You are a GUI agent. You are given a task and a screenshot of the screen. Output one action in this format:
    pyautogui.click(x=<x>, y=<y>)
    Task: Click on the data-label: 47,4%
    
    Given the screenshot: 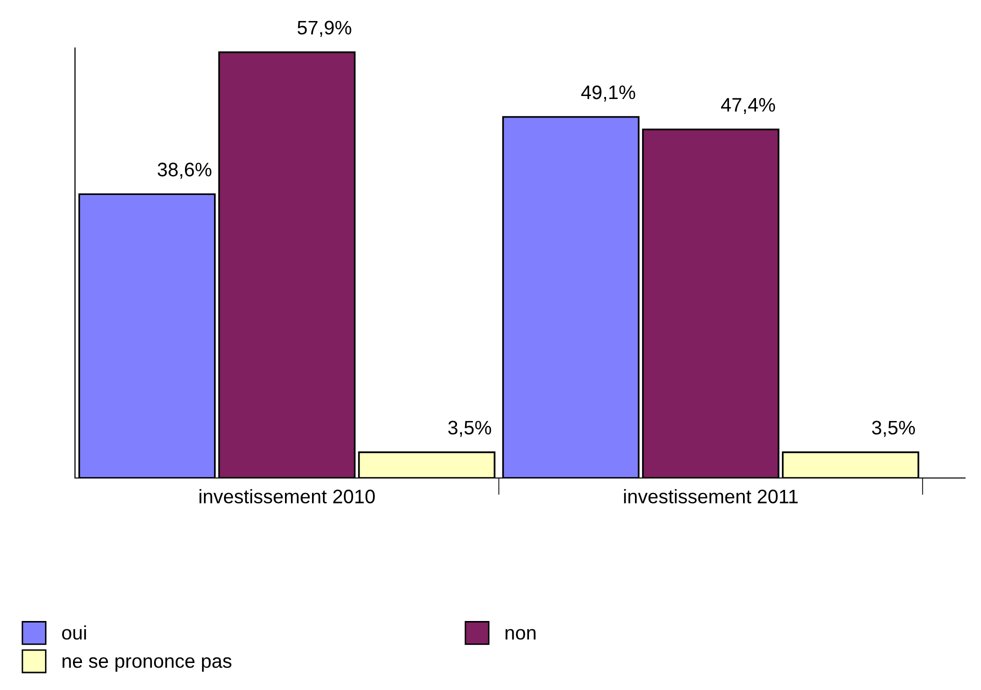 What is the action you would take?
    pyautogui.click(x=748, y=106)
    